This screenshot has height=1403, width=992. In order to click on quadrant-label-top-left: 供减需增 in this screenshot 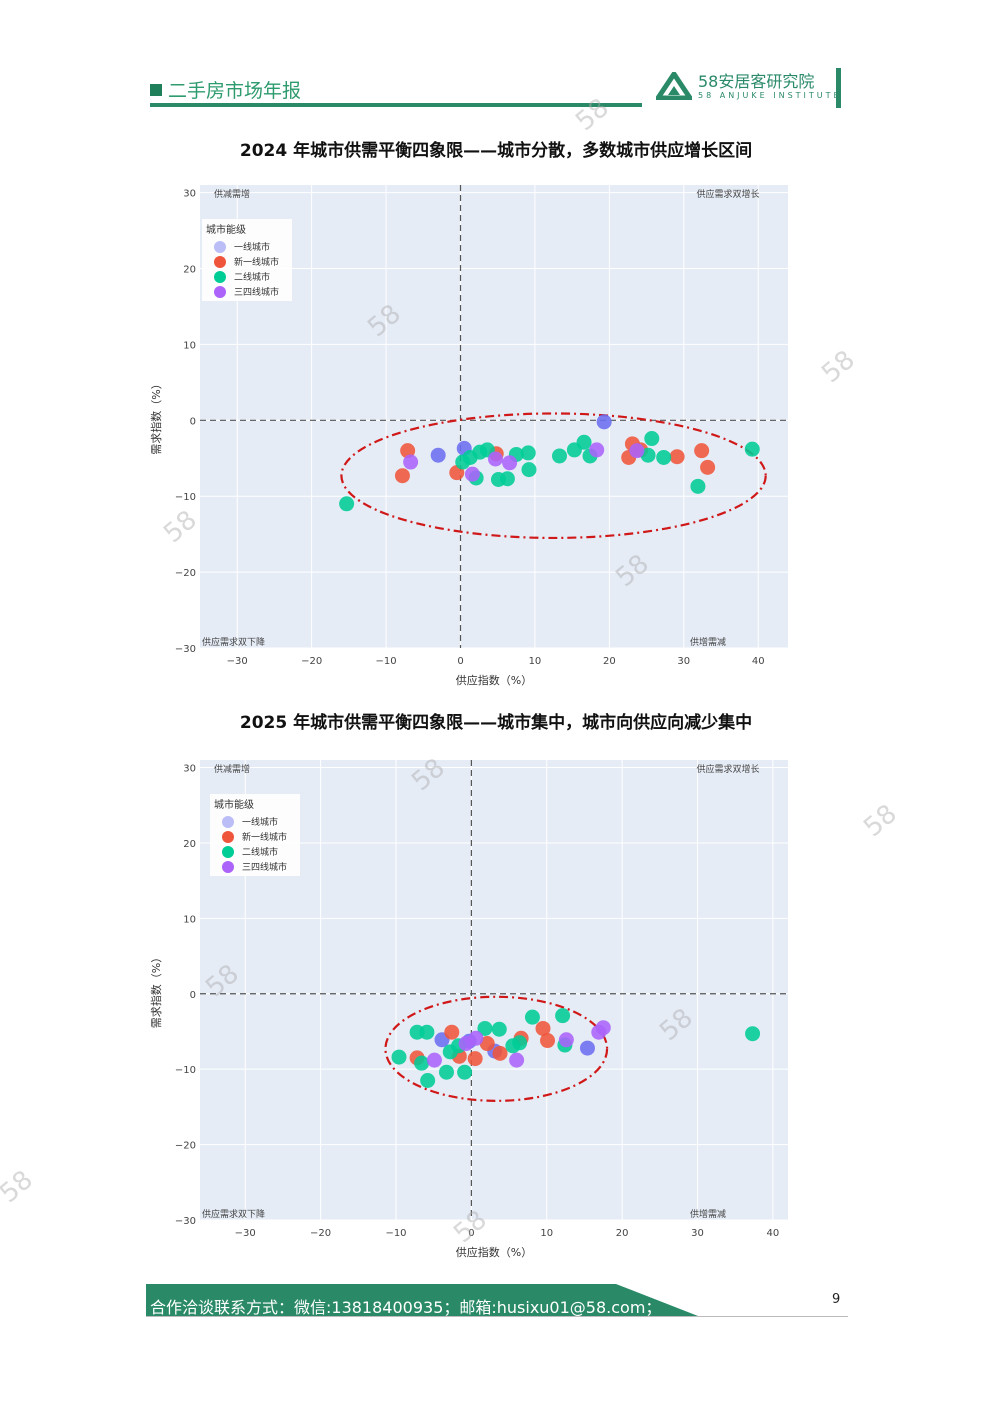, I will do `click(232, 194)`.